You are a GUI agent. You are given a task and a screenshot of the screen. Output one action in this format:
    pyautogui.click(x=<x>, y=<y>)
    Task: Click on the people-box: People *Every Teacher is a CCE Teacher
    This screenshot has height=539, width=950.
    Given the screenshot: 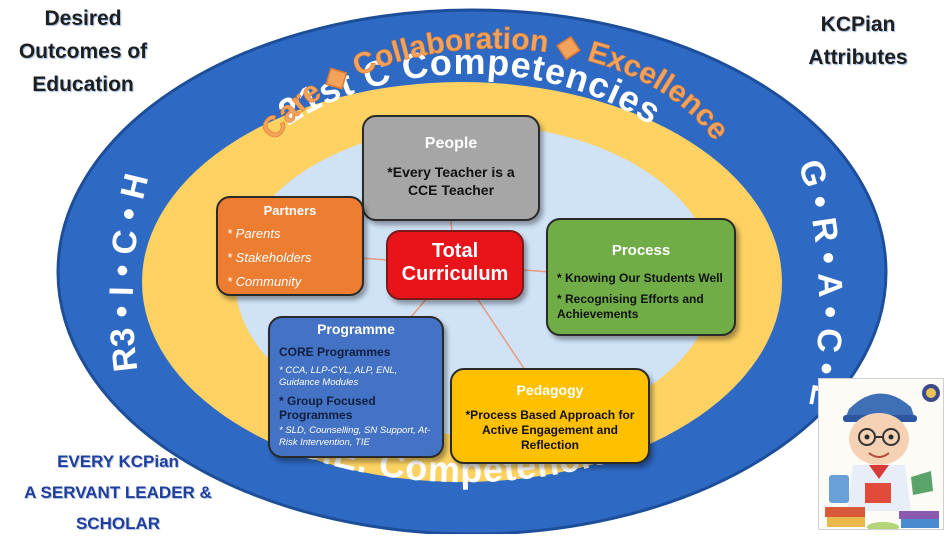 What is the action you would take?
    pyautogui.click(x=451, y=168)
    